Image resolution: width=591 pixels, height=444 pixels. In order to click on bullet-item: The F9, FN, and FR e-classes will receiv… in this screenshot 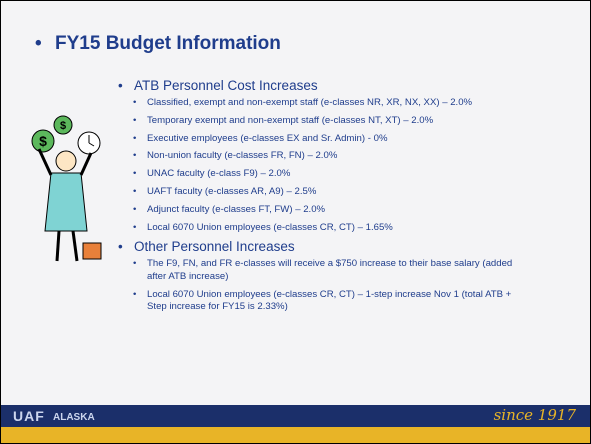, I will do `click(329, 270)`.